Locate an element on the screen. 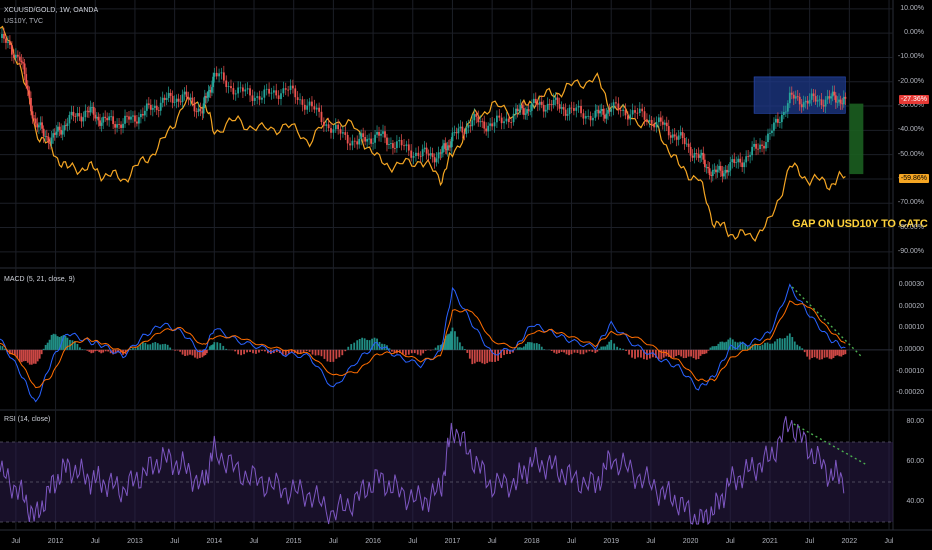  y-tick-label: -80.00% is located at coordinates (910, 227).